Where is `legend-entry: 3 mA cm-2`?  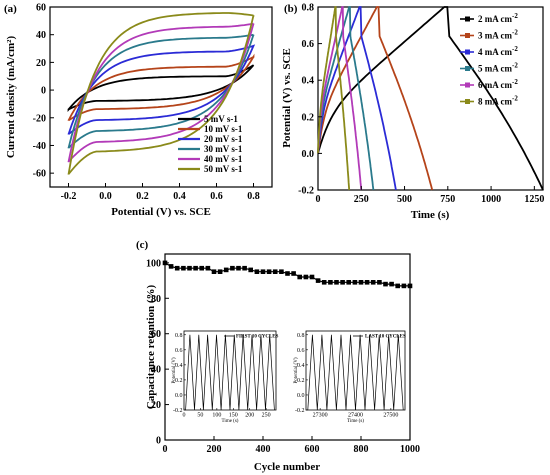
legend-entry: 3 mA cm-2 is located at coordinates (498, 35).